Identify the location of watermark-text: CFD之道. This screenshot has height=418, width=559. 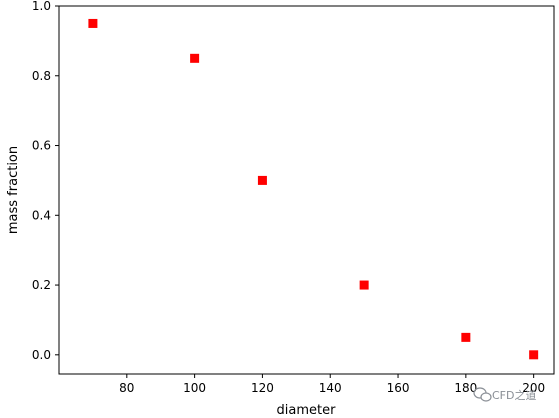
(514, 395).